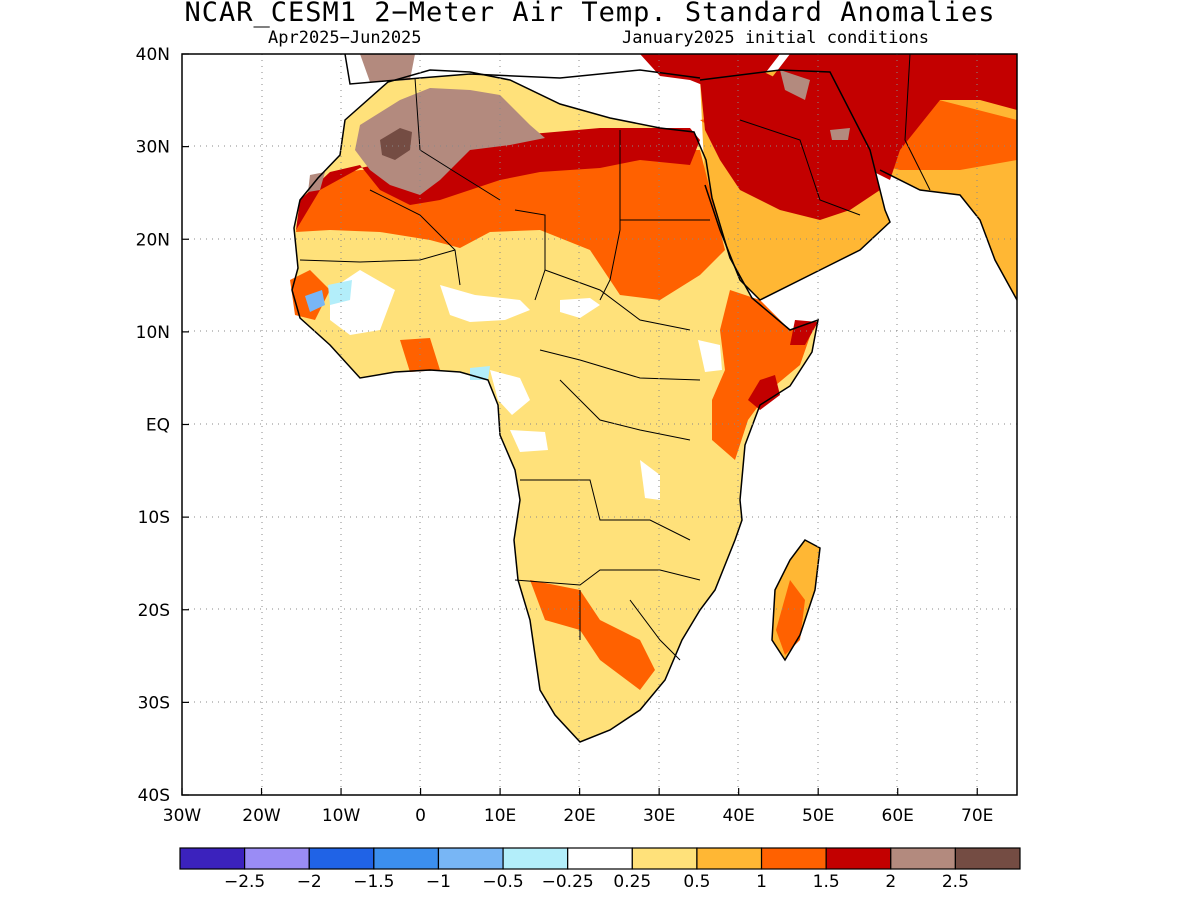 This screenshot has height=900, width=1200. What do you see at coordinates (153, 333) in the screenshot?
I see `lat-tick-label: 10N` at bounding box center [153, 333].